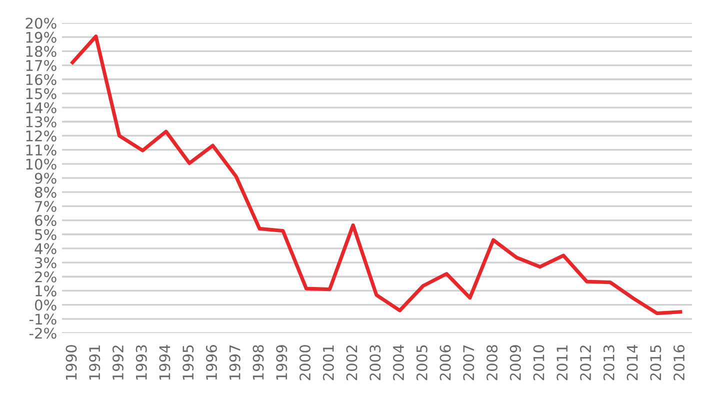  What do you see at coordinates (46, 290) in the screenshot?
I see `y-tick-label: 1%` at bounding box center [46, 290].